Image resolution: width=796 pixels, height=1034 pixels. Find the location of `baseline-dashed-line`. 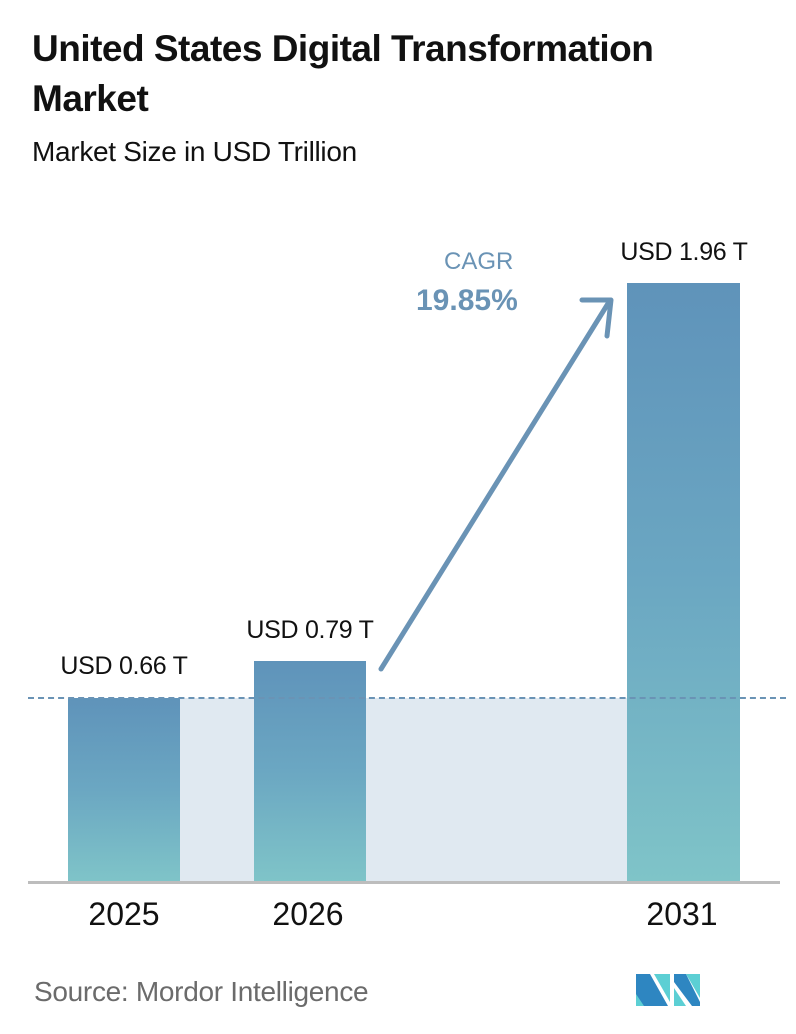

baseline-dashed-line is located at coordinates (407, 698).